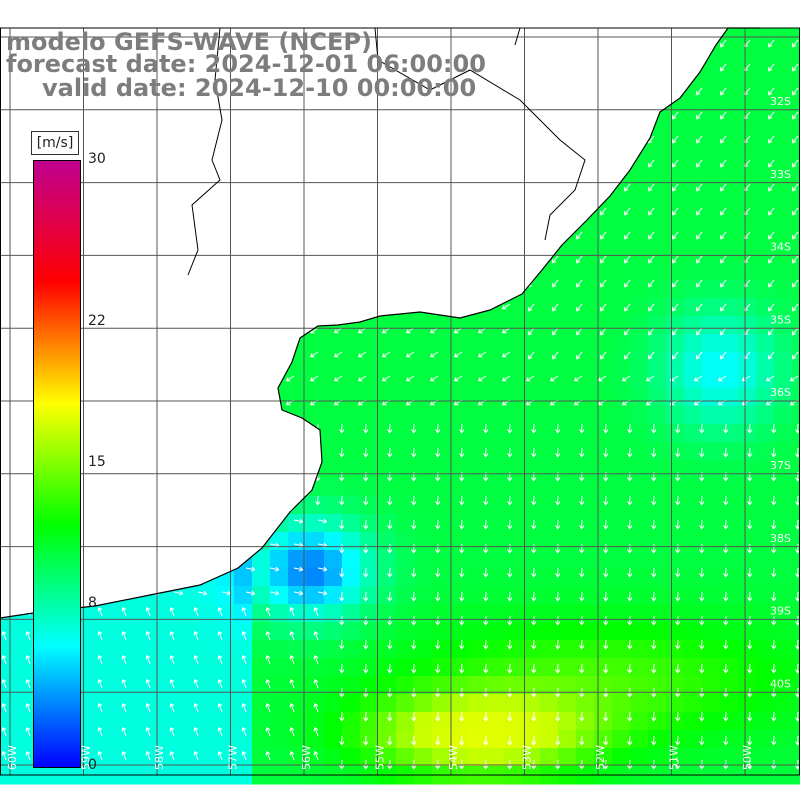 This screenshot has width=800, height=800. What do you see at coordinates (747, 757) in the screenshot?
I see `longitude-label: 50W` at bounding box center [747, 757].